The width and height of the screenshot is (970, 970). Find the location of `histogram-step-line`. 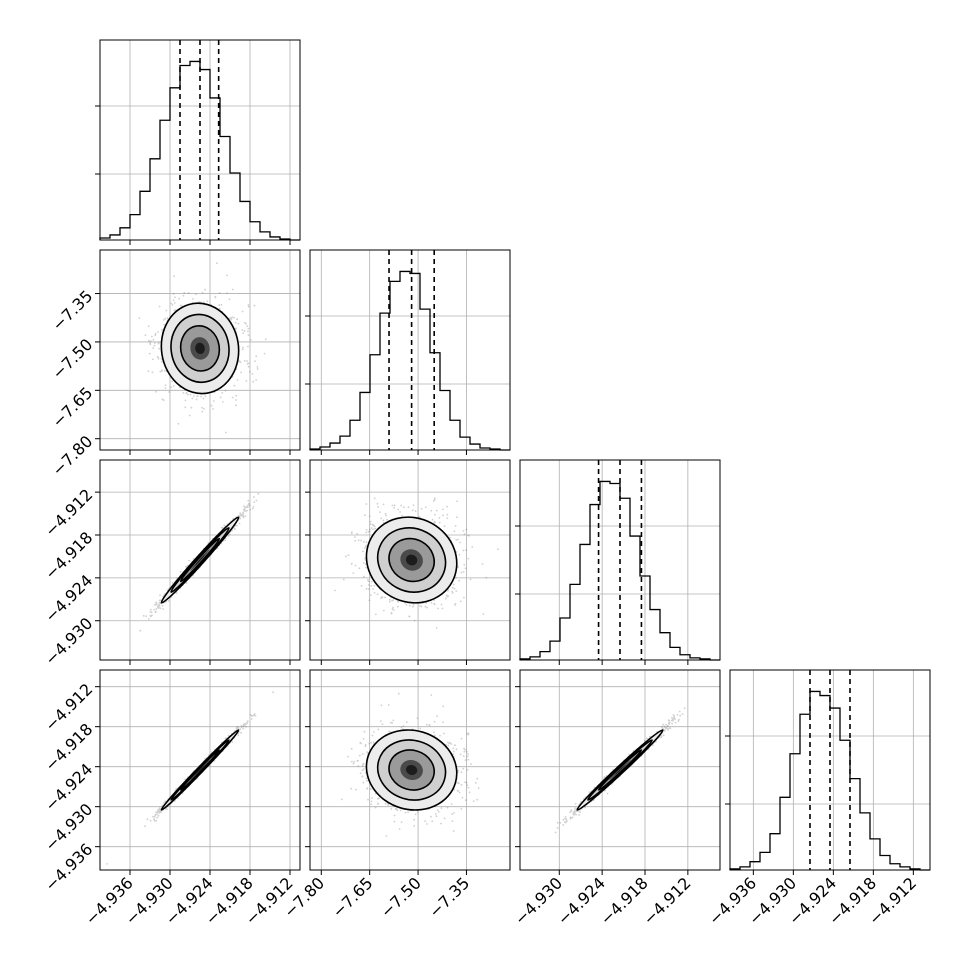

histogram-step-line is located at coordinates (829, 780).